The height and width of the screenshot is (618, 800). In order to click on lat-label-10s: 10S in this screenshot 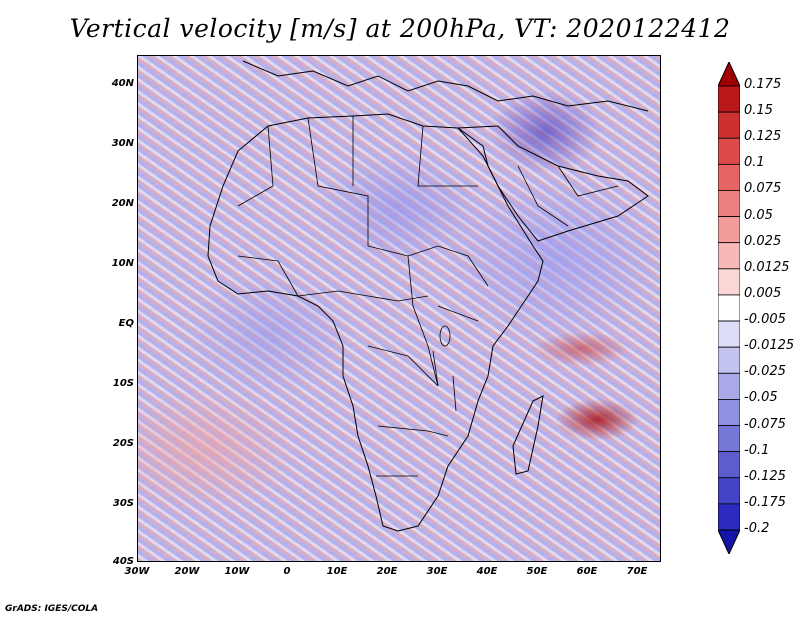, I will do `click(123, 383)`.